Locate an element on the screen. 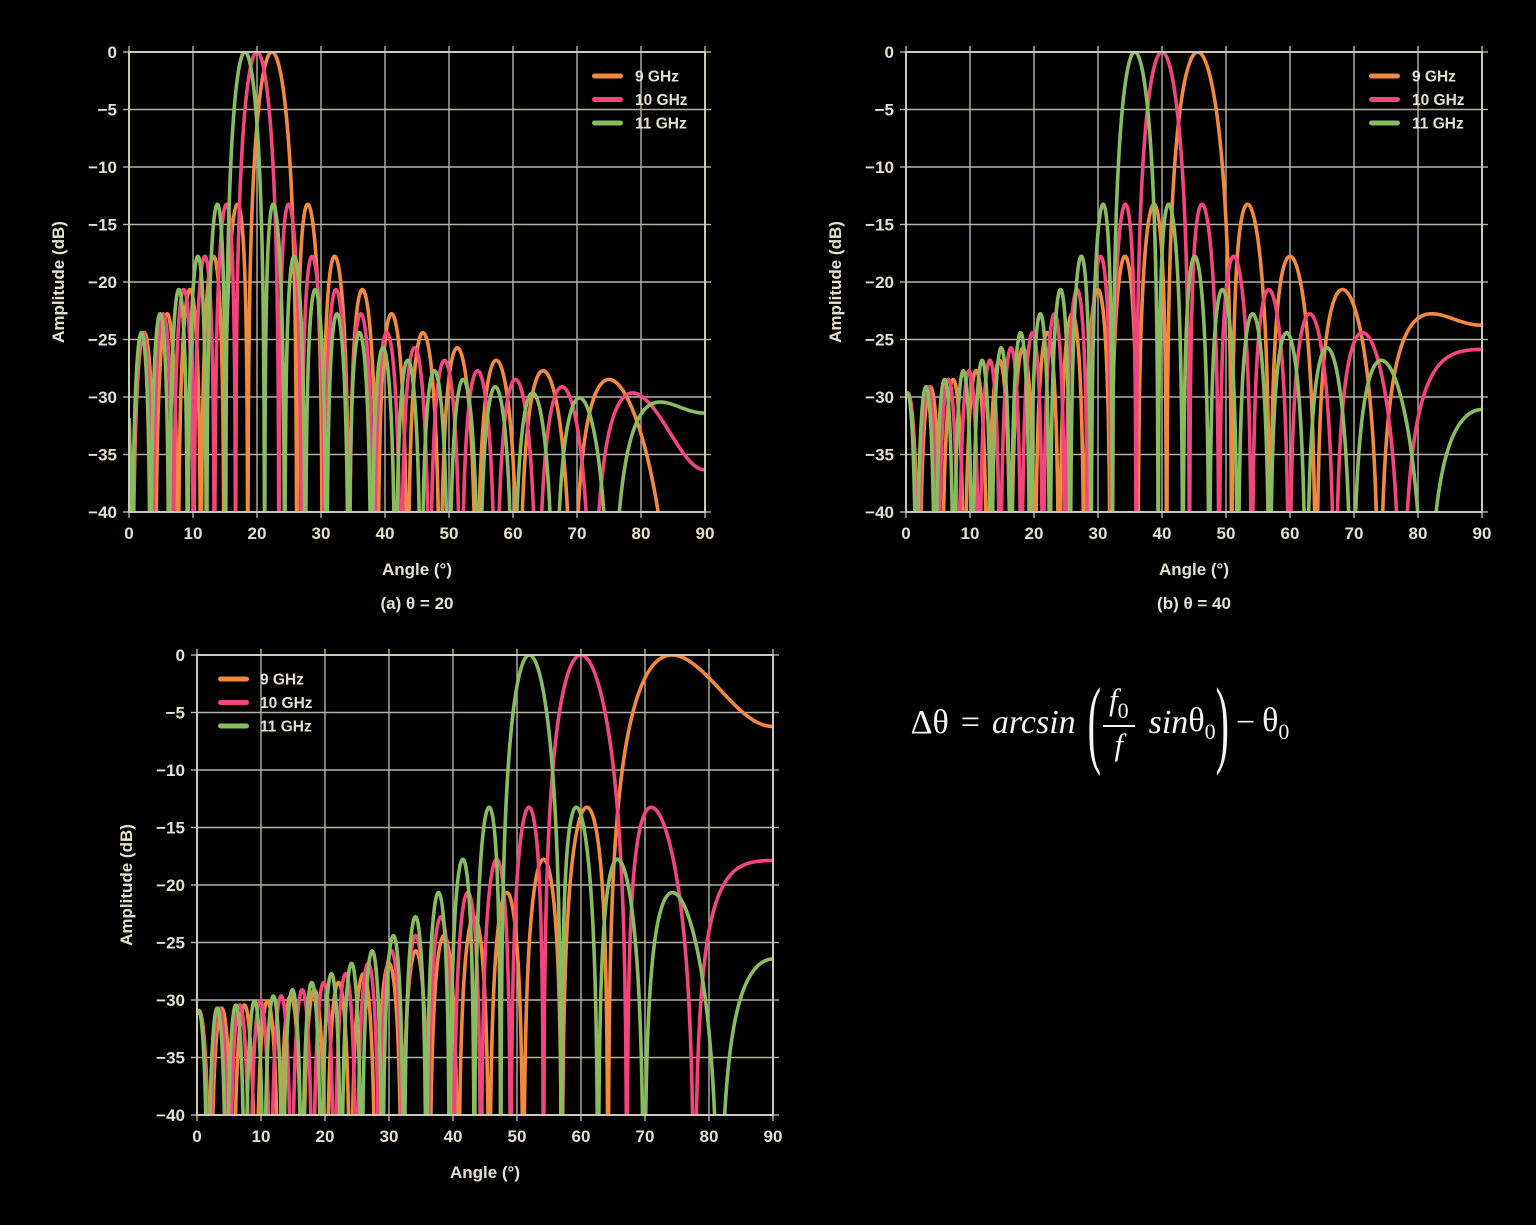 Image resolution: width=1536 pixels, height=1225 pixels. beam-squint-formula: Δ θ = arcsin ( f0 f sin θ0 ) − θ0 is located at coordinates (1100, 723).